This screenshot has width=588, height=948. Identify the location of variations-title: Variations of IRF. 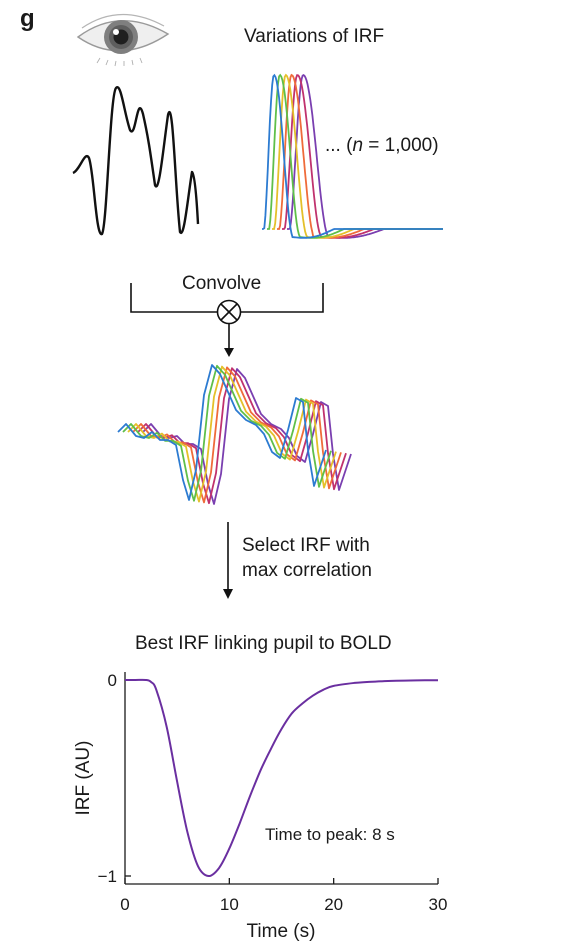
(314, 36).